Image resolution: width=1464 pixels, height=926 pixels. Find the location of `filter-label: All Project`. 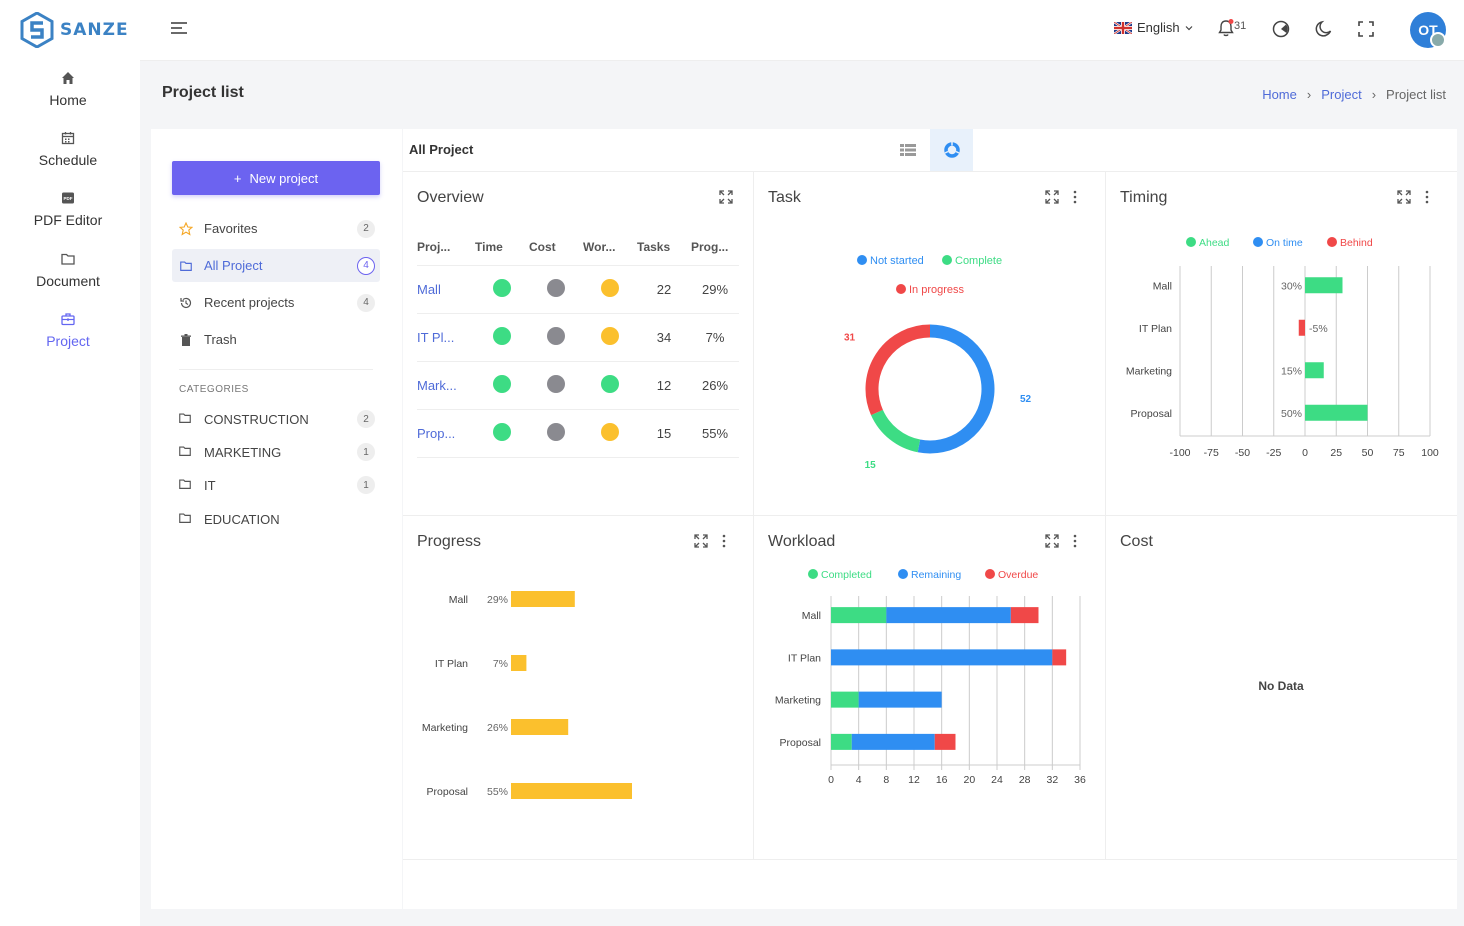

filter-label: All Project is located at coordinates (233, 265).